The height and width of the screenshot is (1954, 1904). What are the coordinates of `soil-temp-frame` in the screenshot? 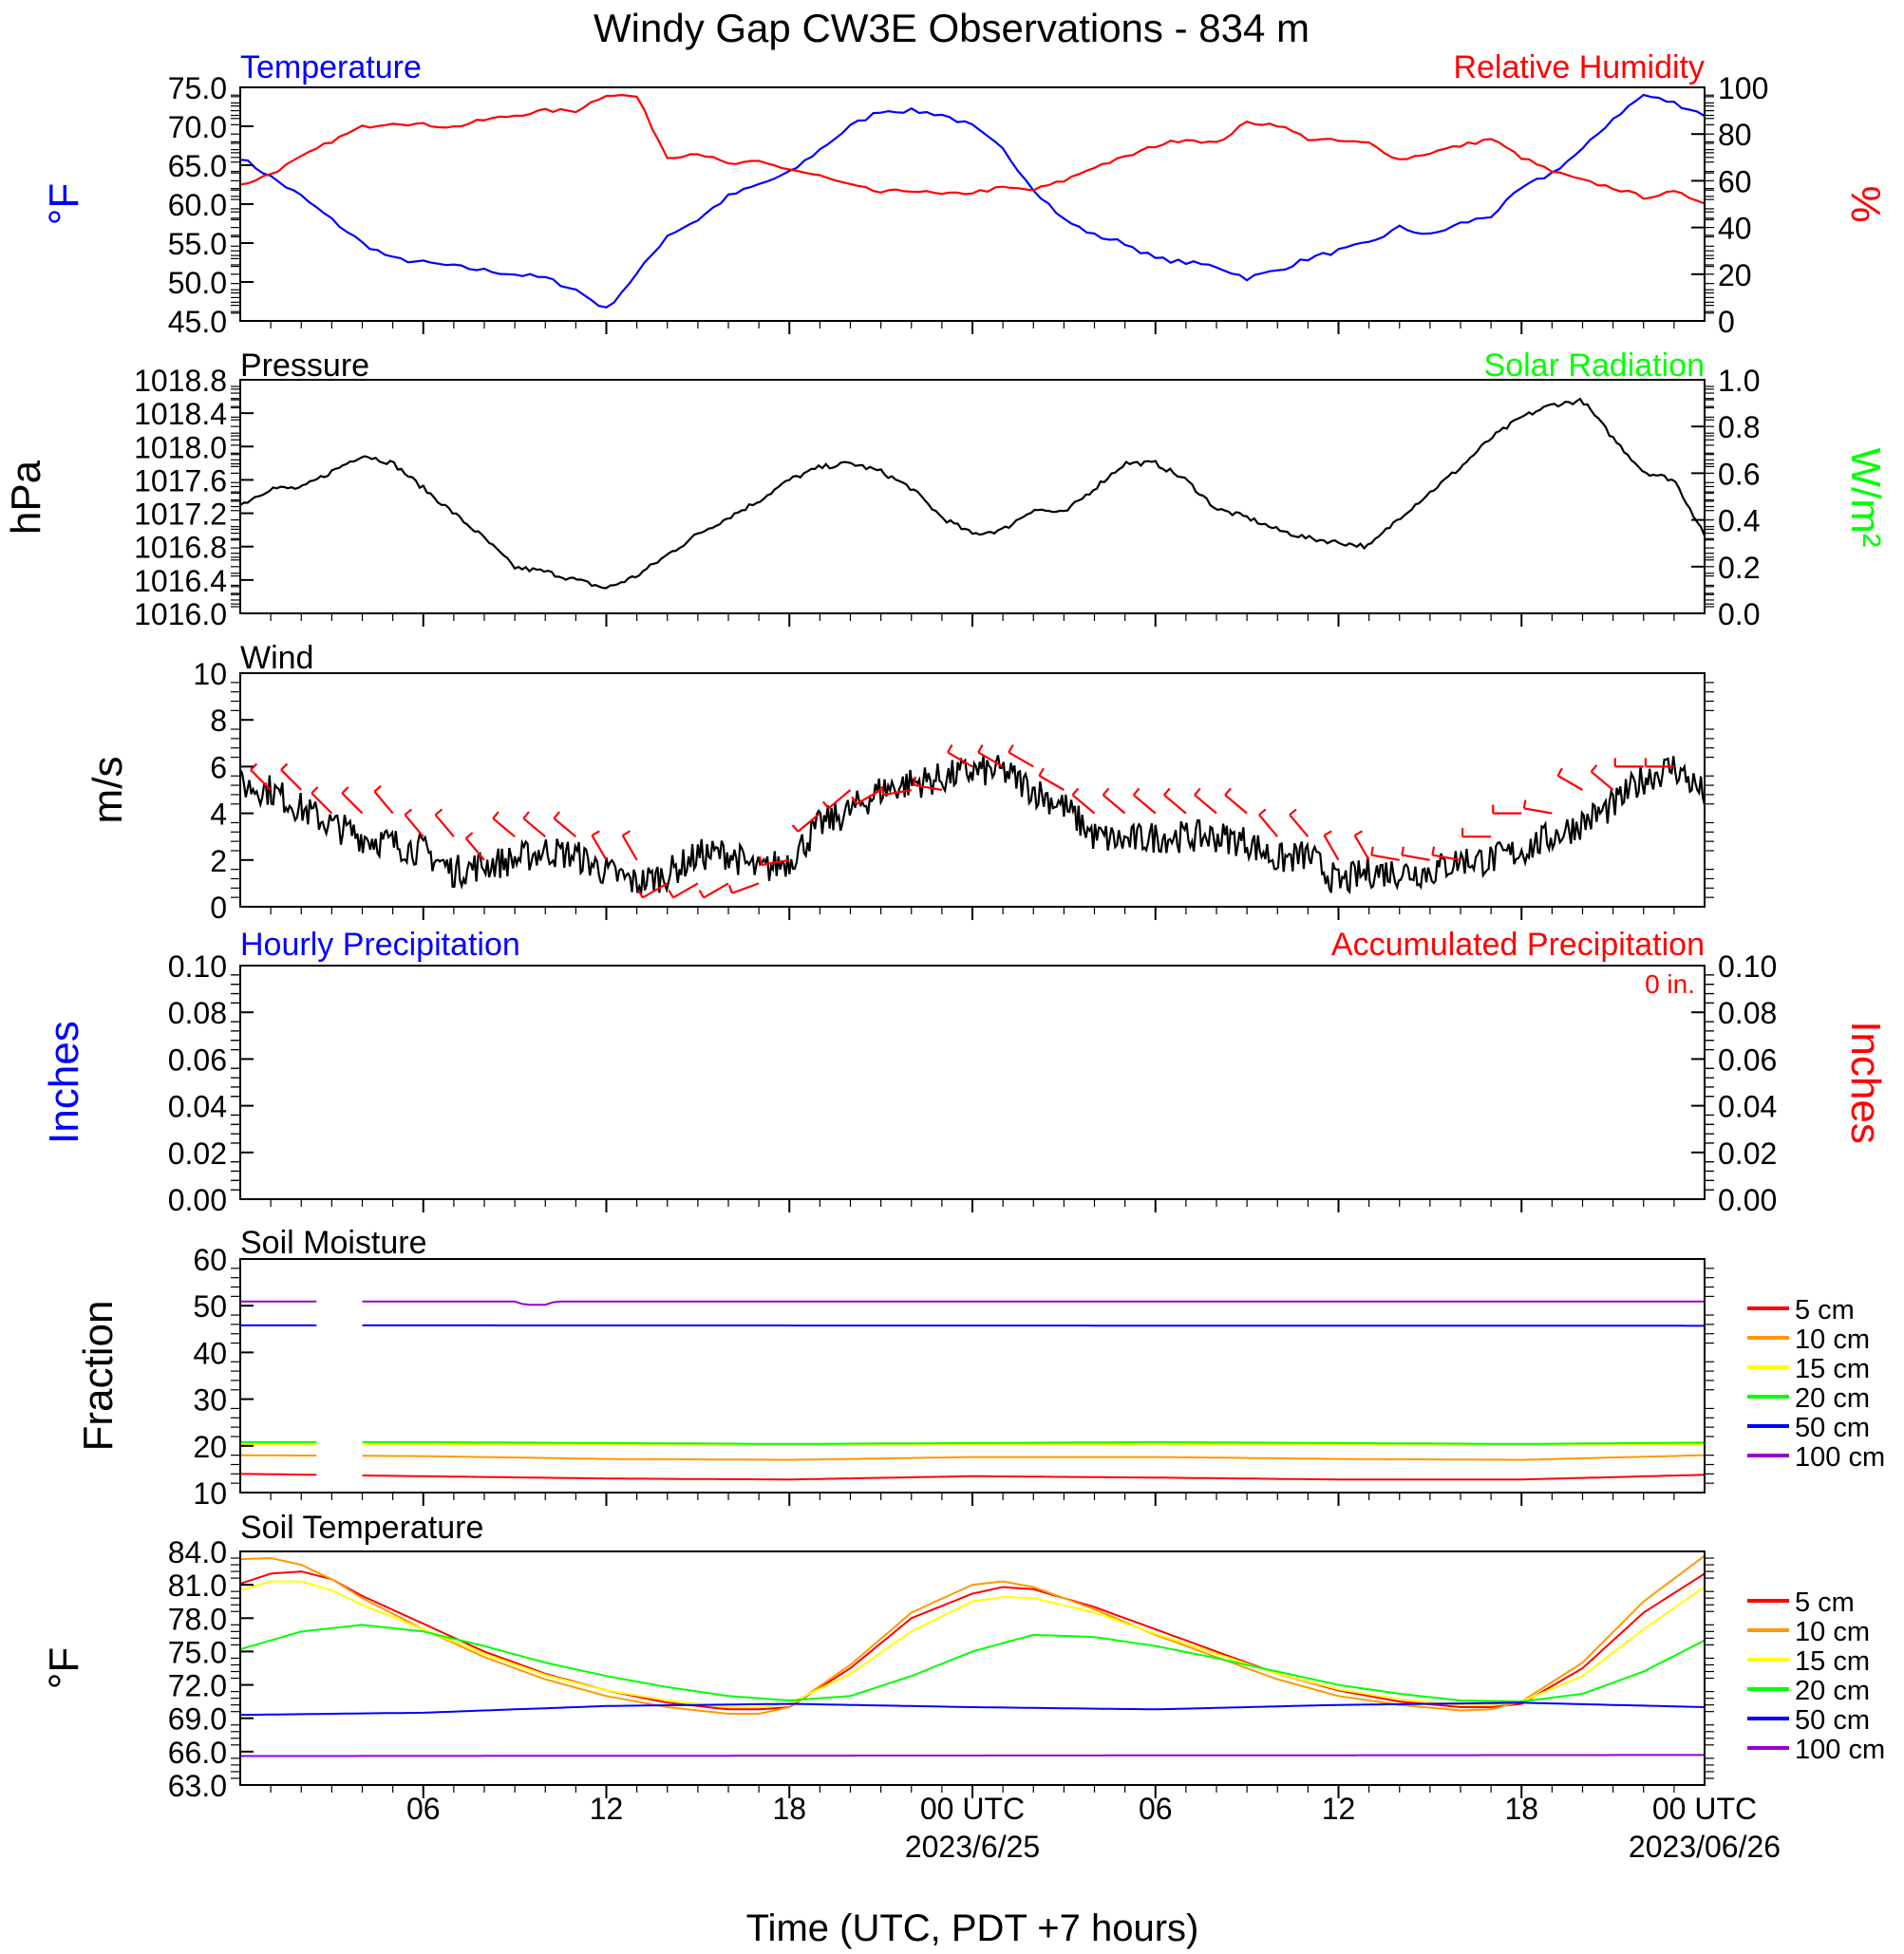 It's located at (973, 1668).